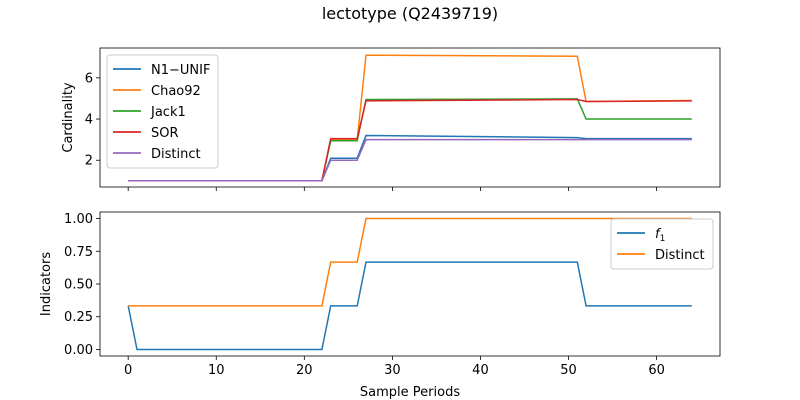 The height and width of the screenshot is (400, 800). I want to click on x-tick-label: 60, so click(656, 370).